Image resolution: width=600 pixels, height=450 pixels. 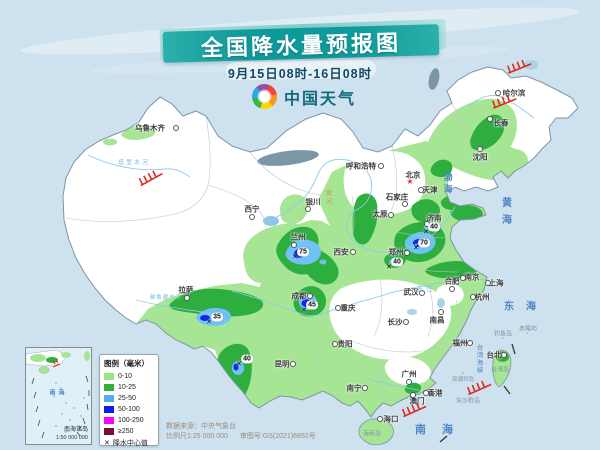 I want to click on inset-name: 南海诸岛, so click(x=75, y=430).